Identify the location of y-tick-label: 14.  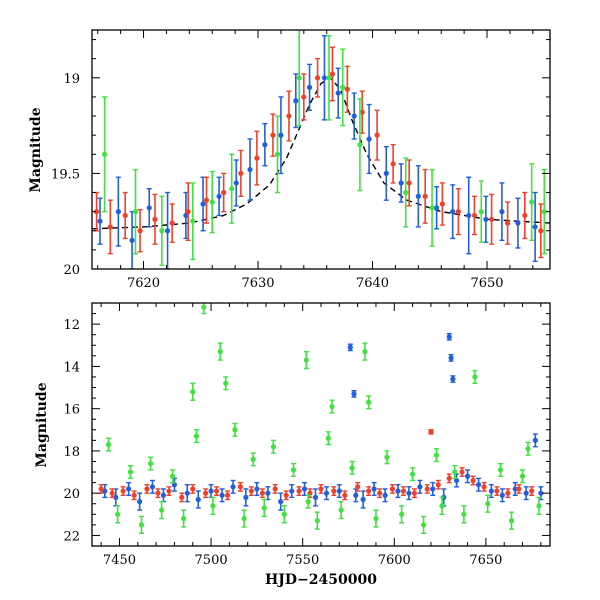
(71, 367).